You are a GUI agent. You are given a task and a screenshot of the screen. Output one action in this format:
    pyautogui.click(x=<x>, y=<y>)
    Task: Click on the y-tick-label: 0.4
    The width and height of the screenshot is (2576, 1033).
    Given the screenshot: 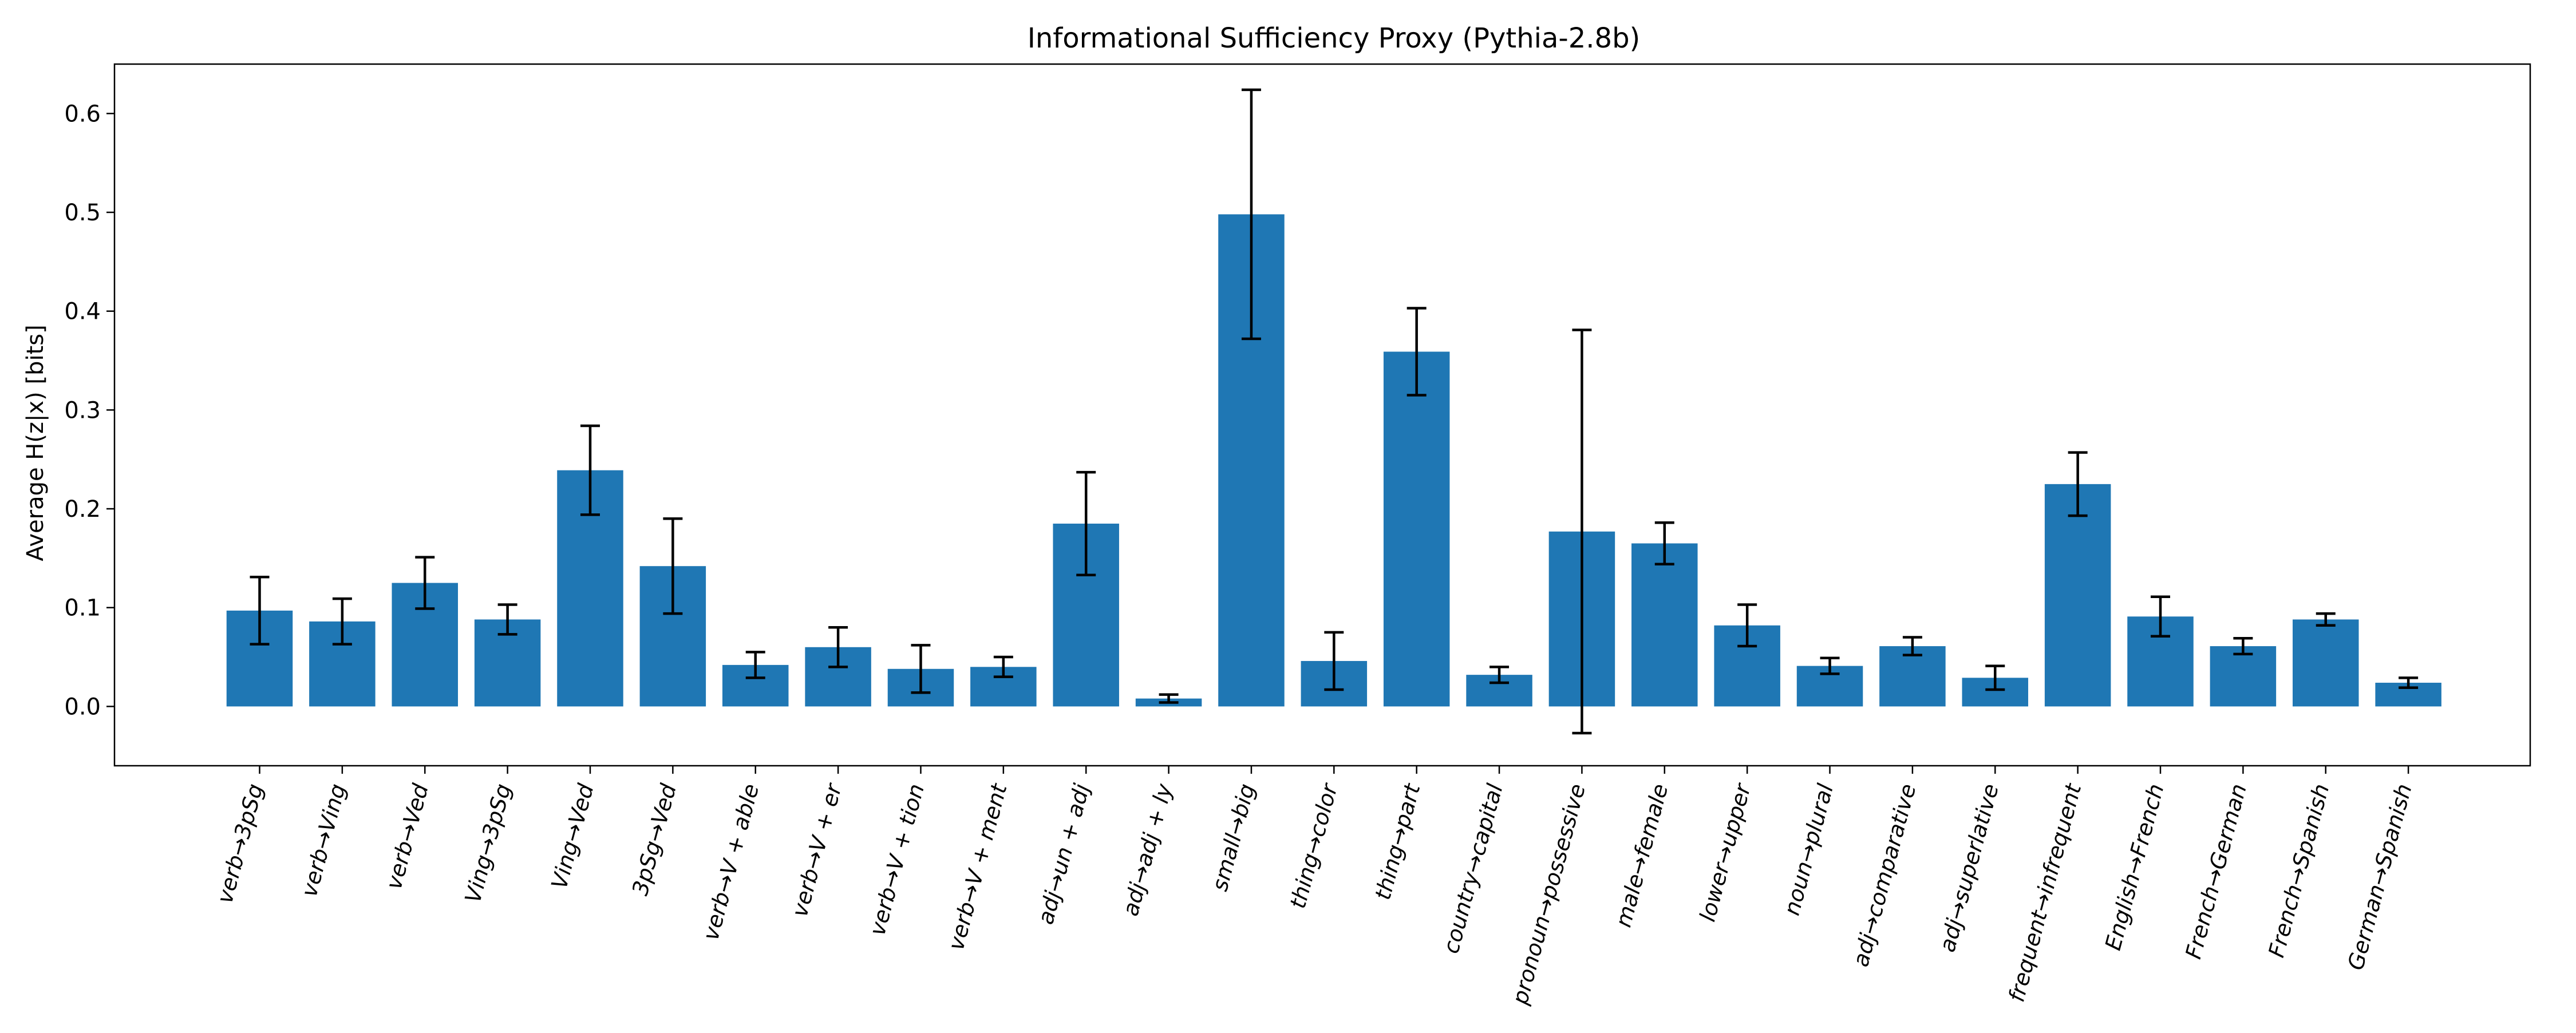 What is the action you would take?
    pyautogui.click(x=82, y=312)
    